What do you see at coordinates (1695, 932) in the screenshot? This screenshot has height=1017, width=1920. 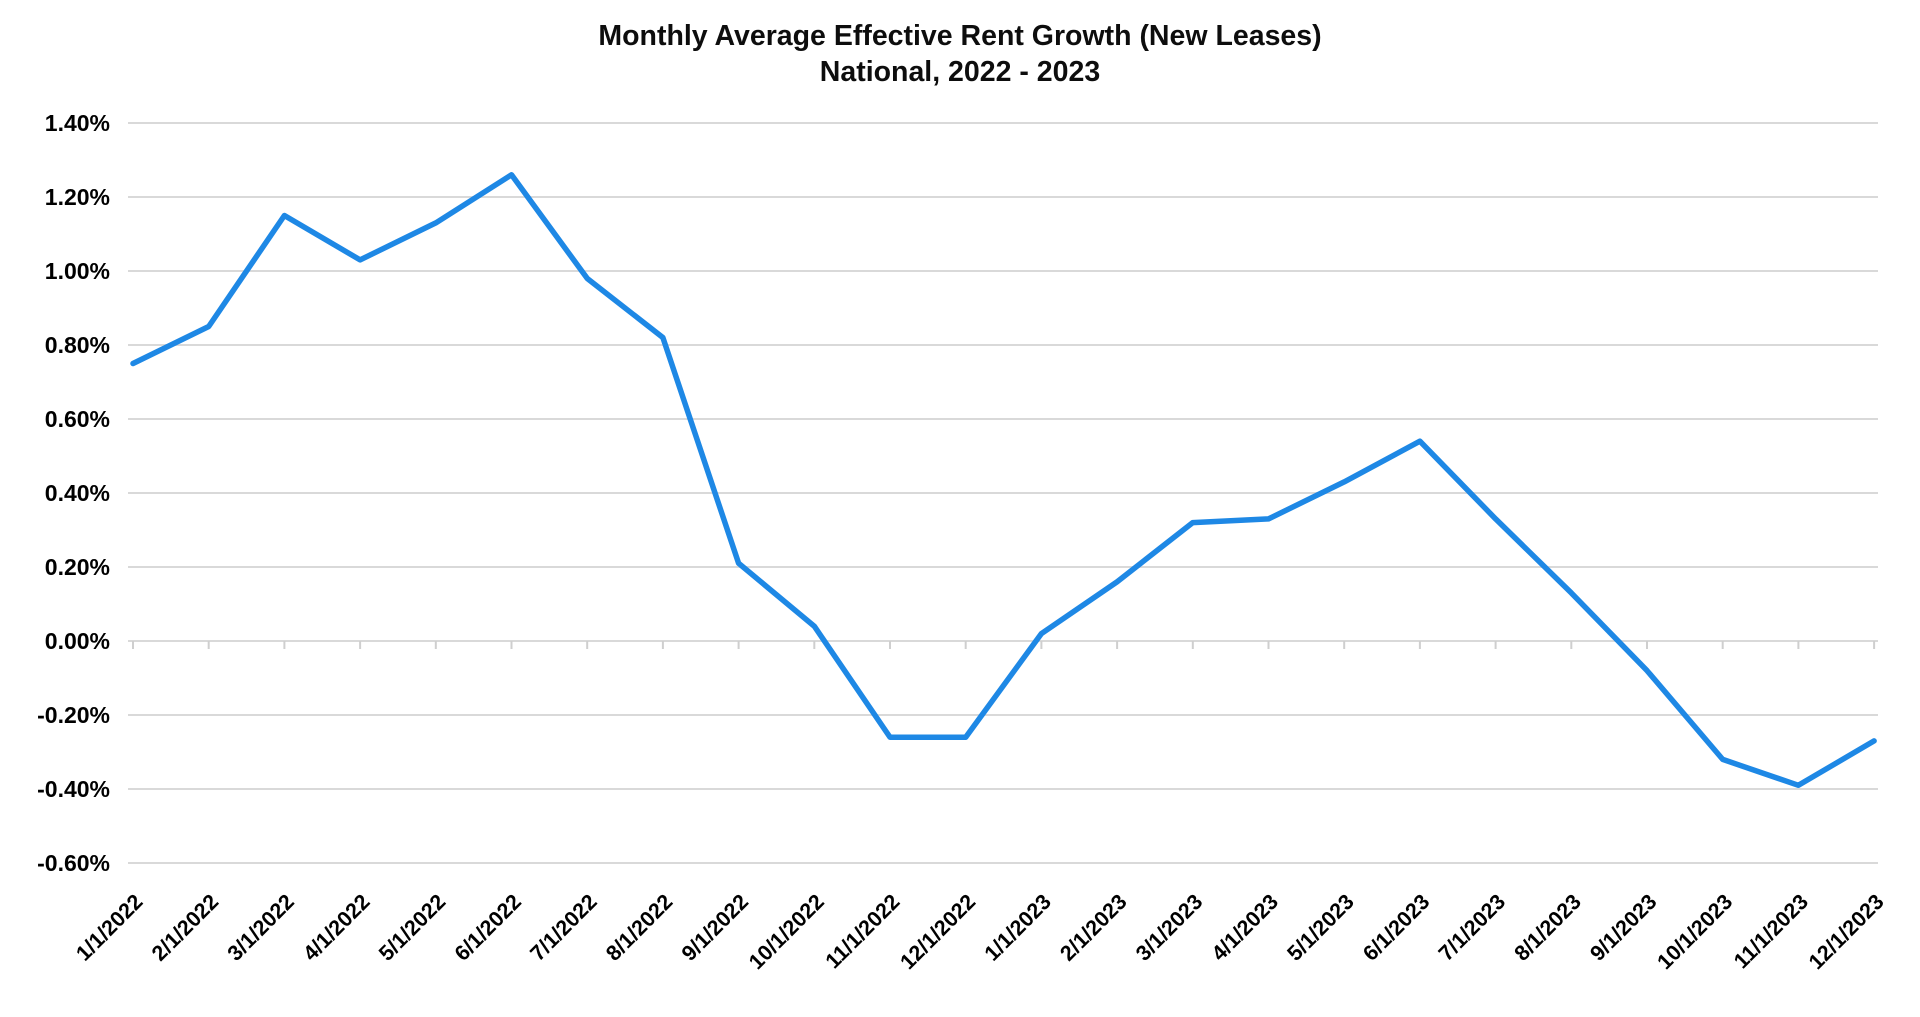 I see `x-axis-tick-label: 10/1/2023` at bounding box center [1695, 932].